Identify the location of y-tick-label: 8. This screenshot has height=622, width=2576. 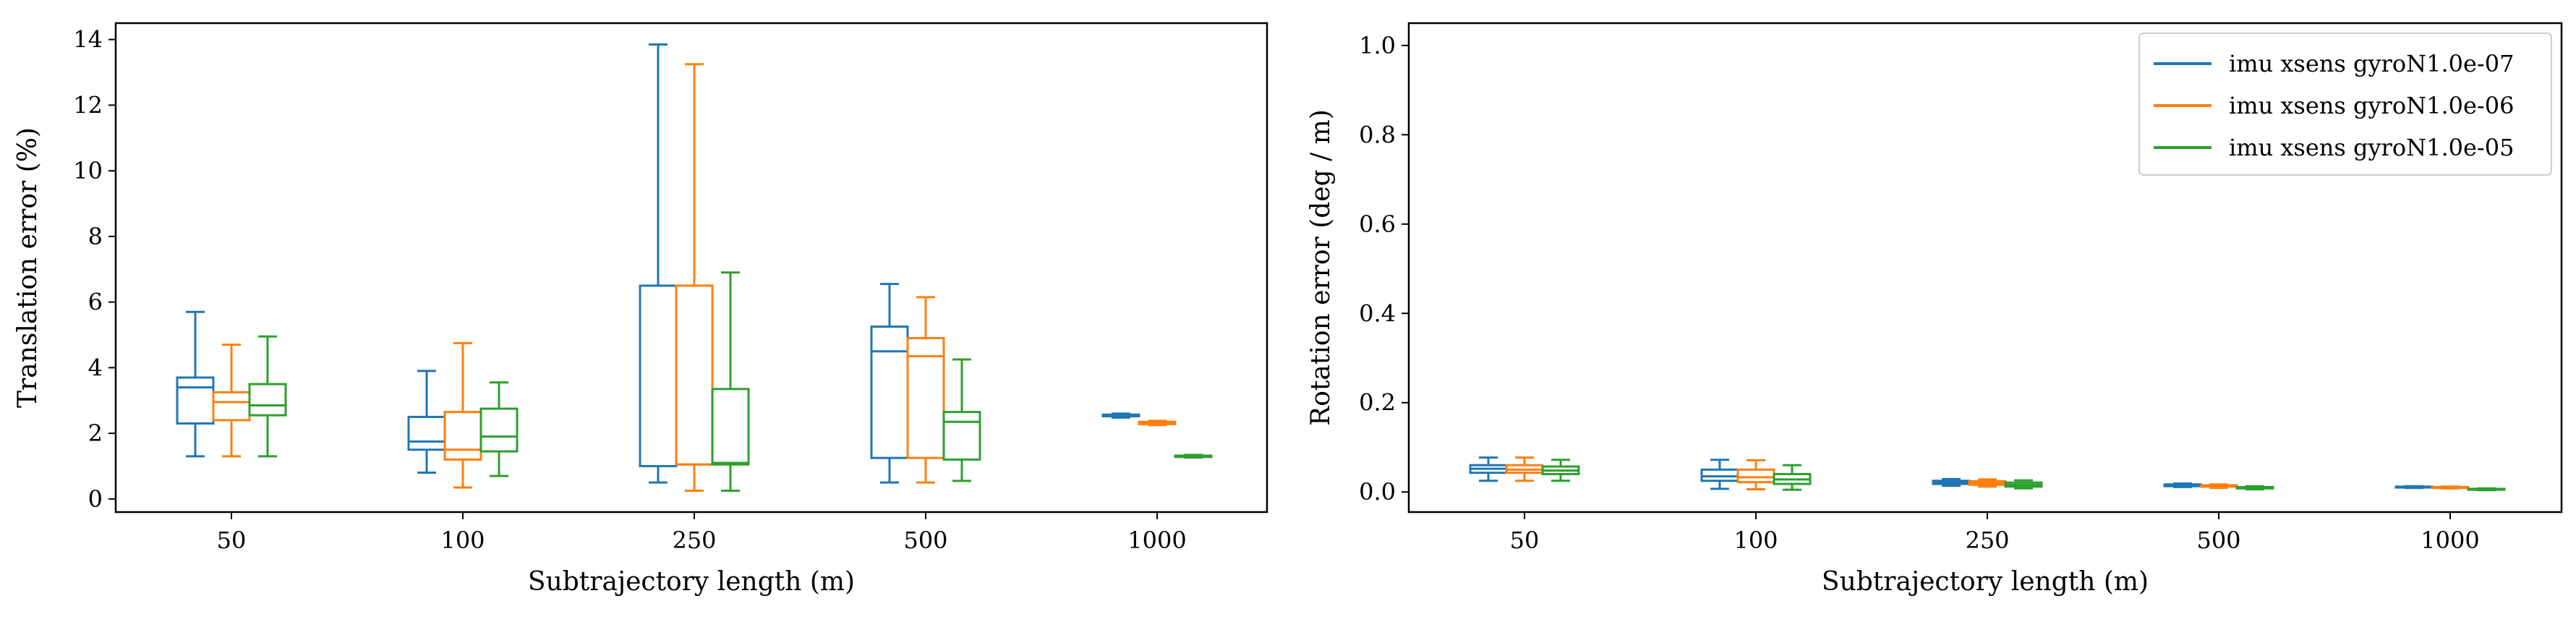
(95, 236).